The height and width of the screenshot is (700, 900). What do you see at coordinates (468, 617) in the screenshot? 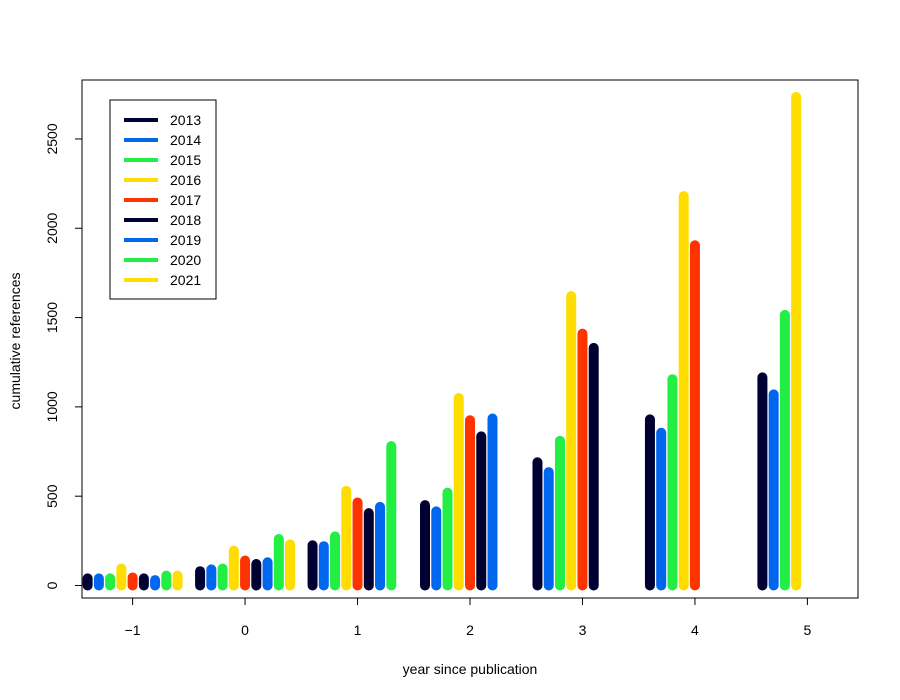
I see `x-axis: −1 0 1 2 3 4 5` at bounding box center [468, 617].